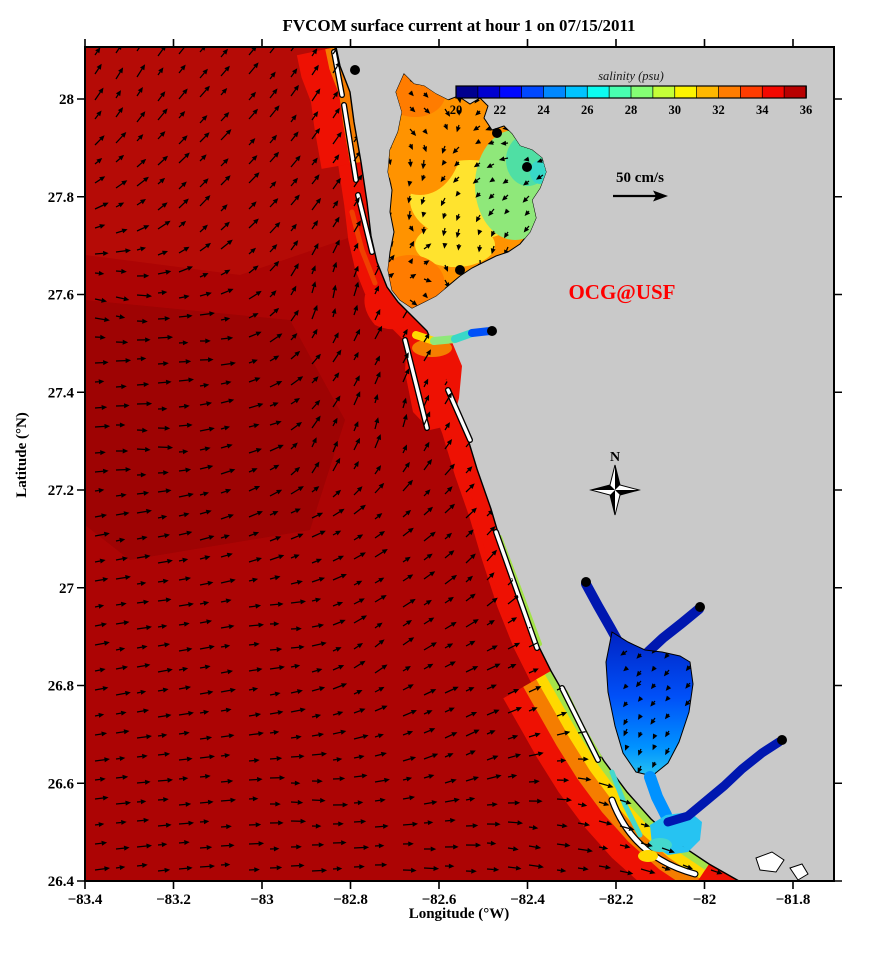 The height and width of the screenshot is (979, 878). What do you see at coordinates (615, 490) in the screenshot?
I see `compass-star-shading` at bounding box center [615, 490].